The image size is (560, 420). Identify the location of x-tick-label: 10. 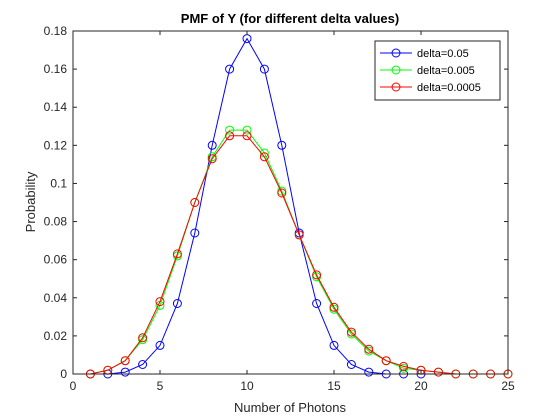
(247, 386).